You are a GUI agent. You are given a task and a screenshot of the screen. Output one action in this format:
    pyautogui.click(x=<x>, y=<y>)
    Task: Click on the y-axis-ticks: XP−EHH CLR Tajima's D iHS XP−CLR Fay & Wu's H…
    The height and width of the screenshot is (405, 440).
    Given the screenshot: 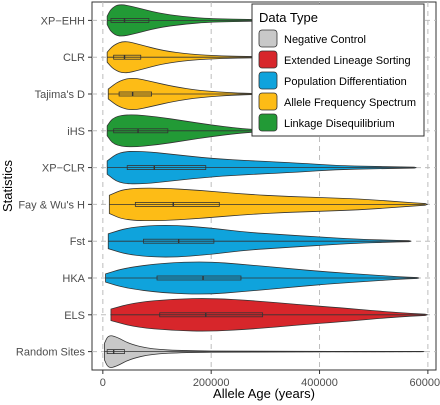 What is the action you would take?
    pyautogui.click(x=54, y=187)
    